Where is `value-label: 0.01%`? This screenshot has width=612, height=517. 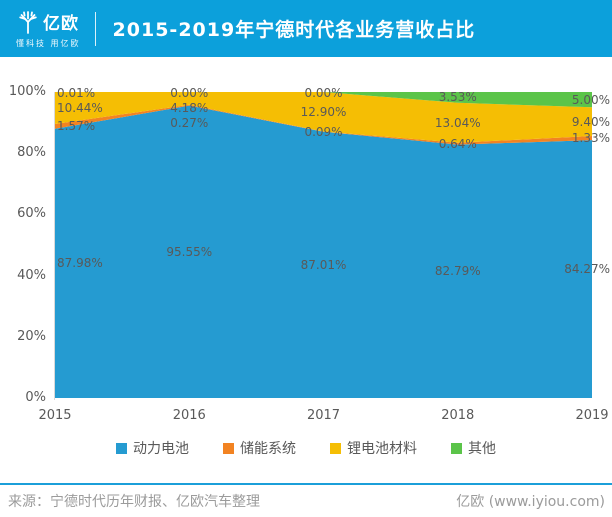 value-label: 0.01% is located at coordinates (76, 93).